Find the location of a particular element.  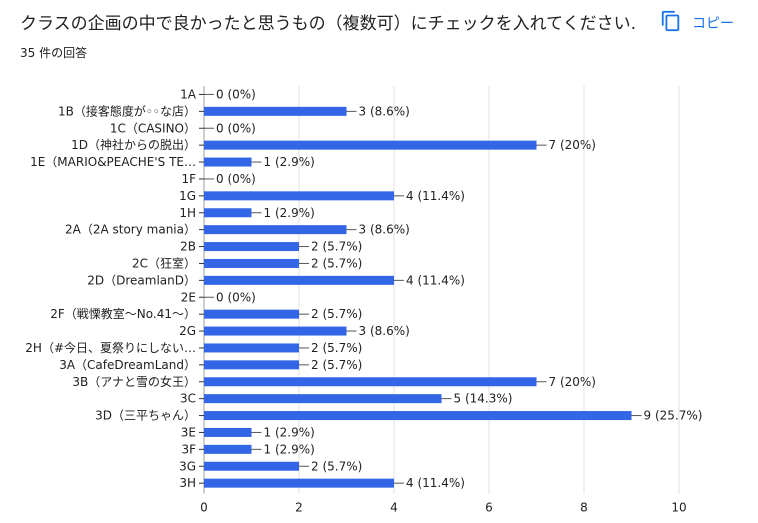

category-label: 3E is located at coordinates (188, 432).